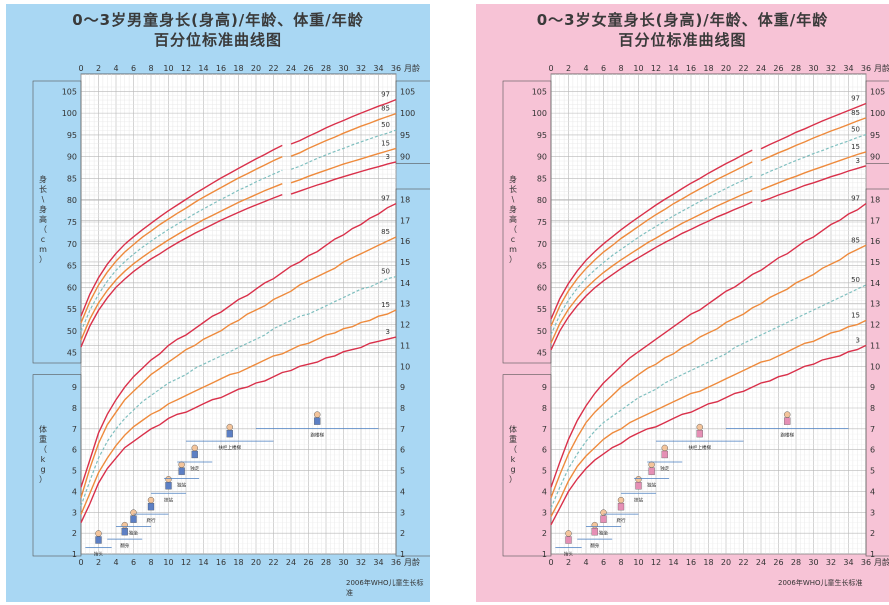 The image size is (889, 605). Describe the element at coordinates (542, 353) in the screenshot. I see `height-tick-label-left: 45` at that location.